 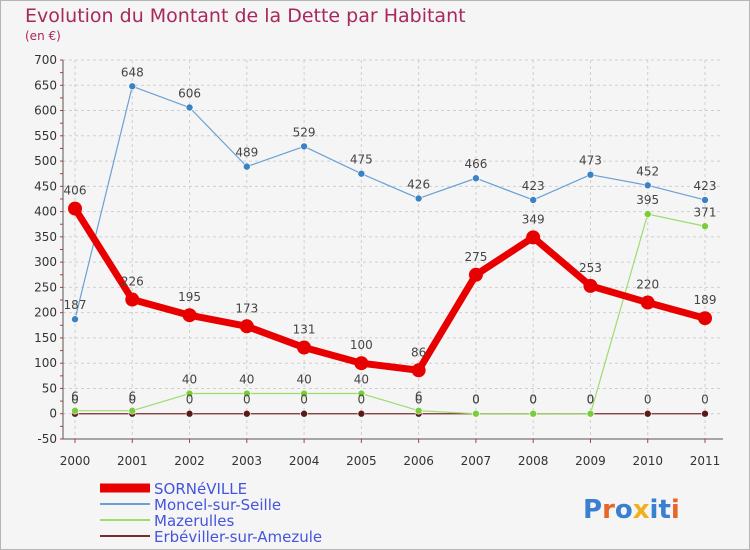 I want to click on logo-letter: r, so click(x=608, y=510).